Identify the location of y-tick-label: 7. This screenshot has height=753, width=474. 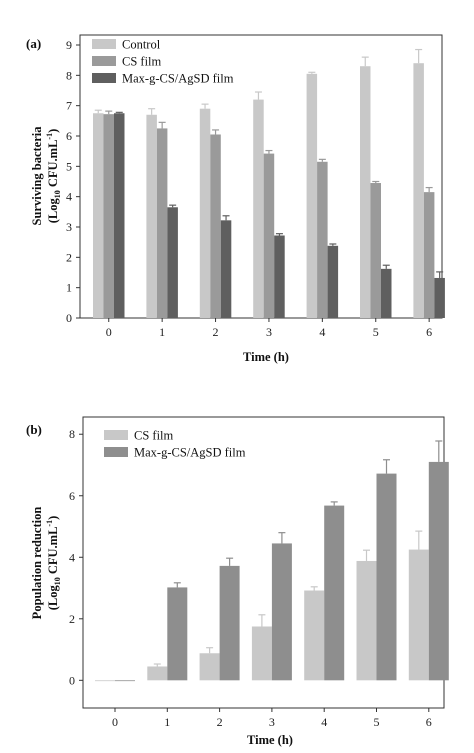
(69, 106).